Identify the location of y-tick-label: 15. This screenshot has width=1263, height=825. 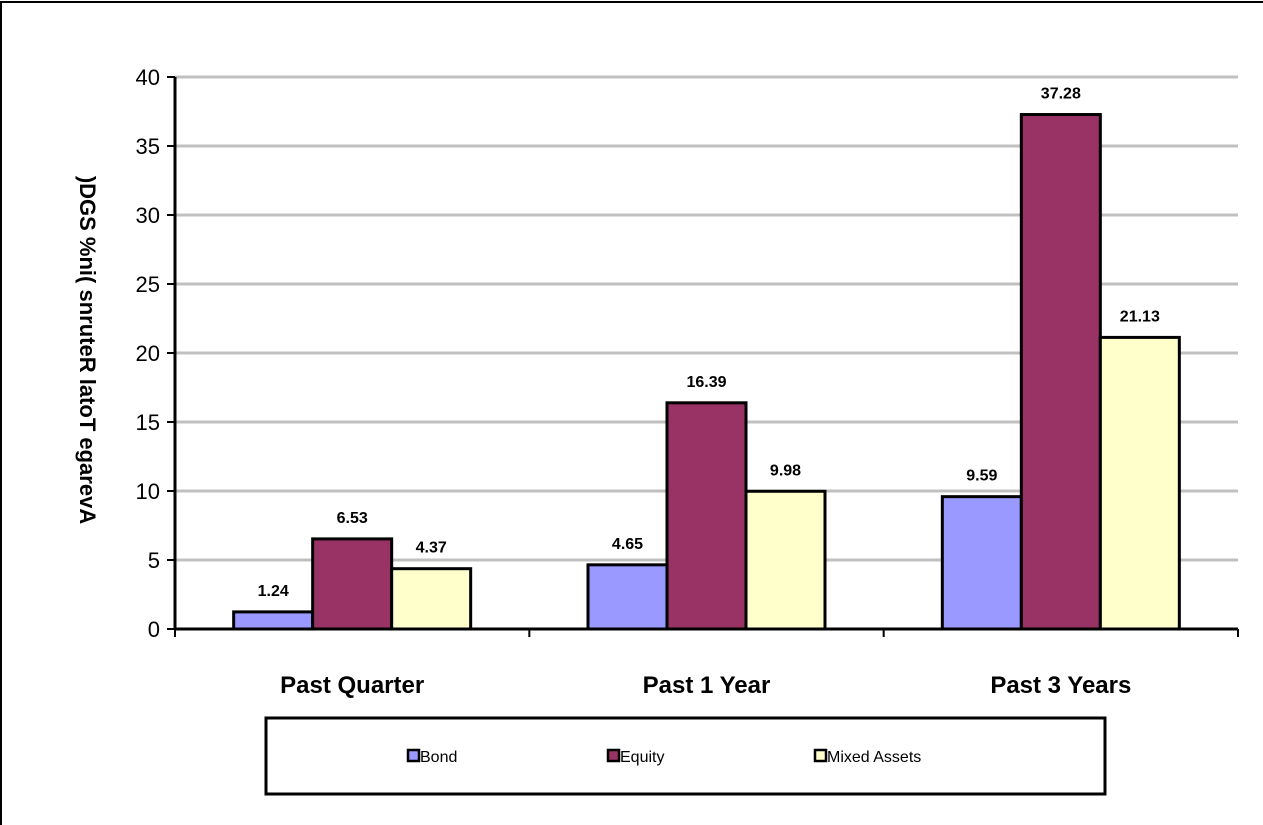
(148, 422).